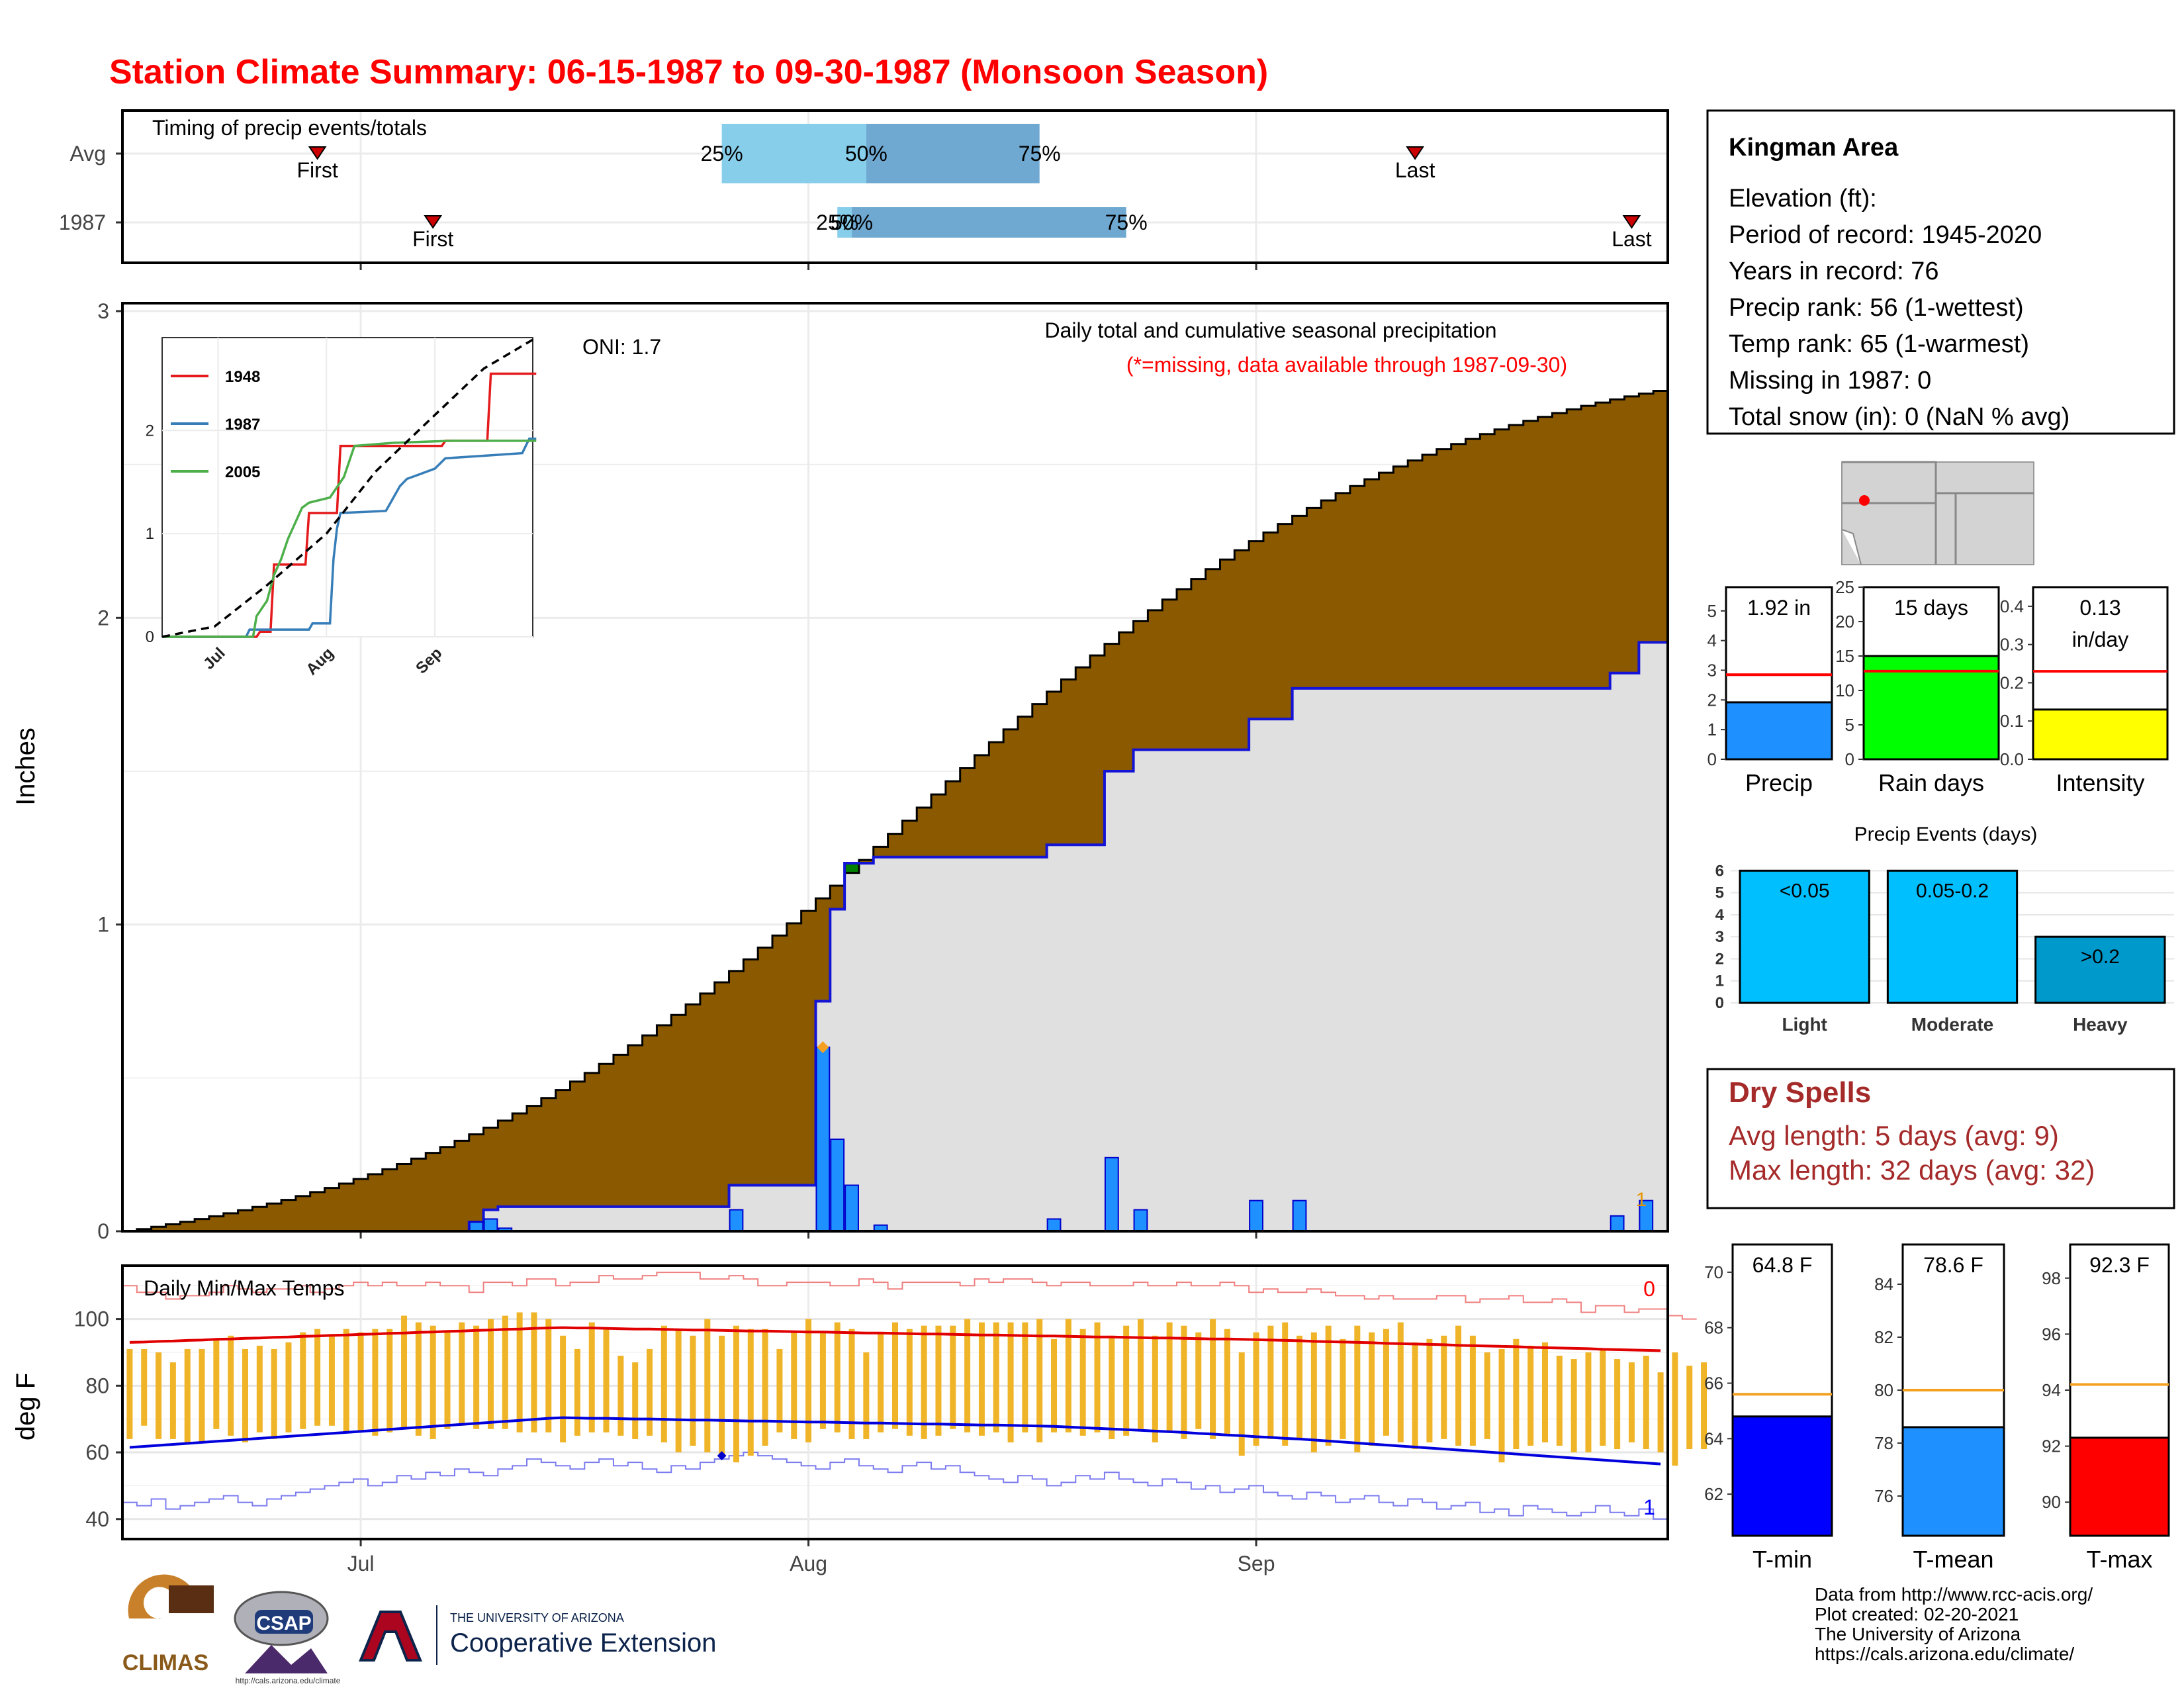  What do you see at coordinates (808, 1563) in the screenshot?
I see `temp-x-tick-label: Aug` at bounding box center [808, 1563].